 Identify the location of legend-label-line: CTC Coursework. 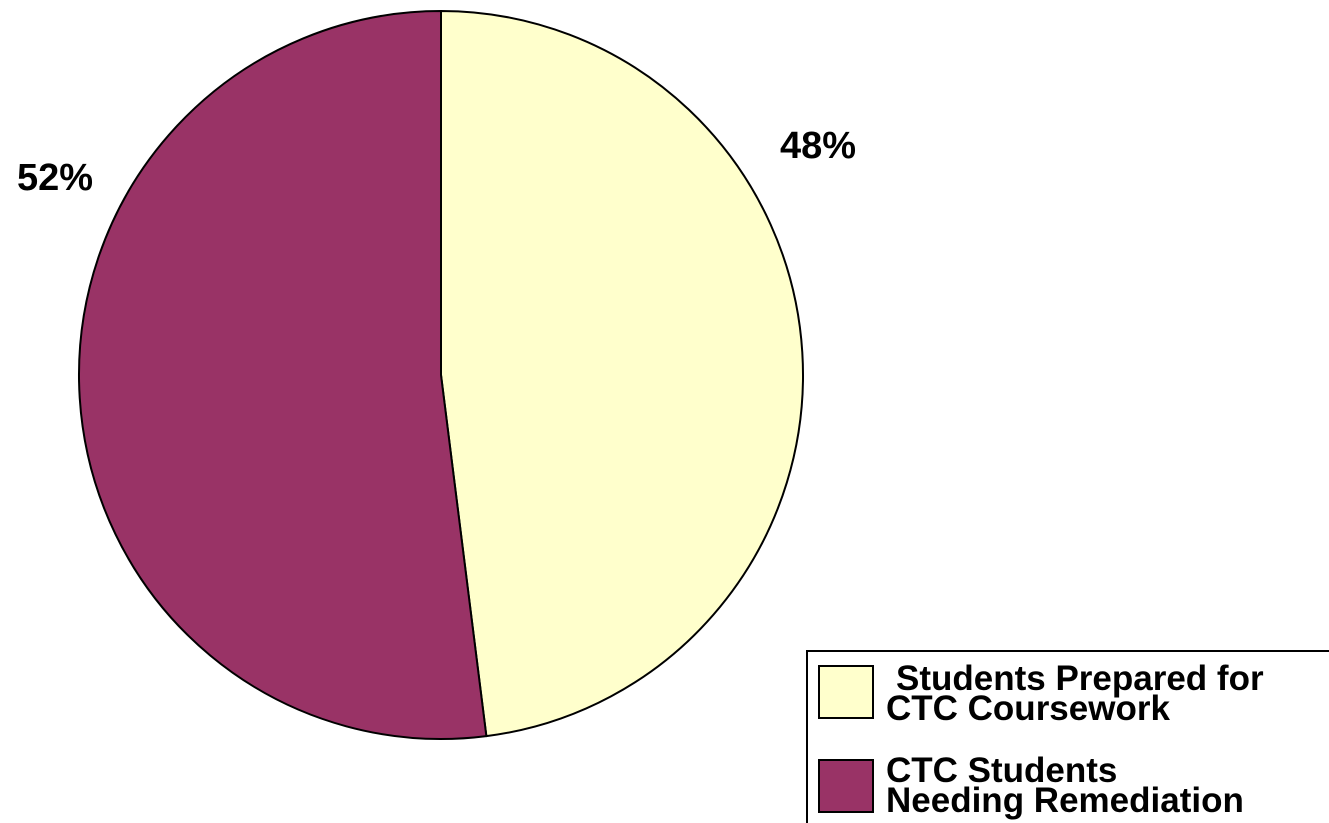
(1028, 708).